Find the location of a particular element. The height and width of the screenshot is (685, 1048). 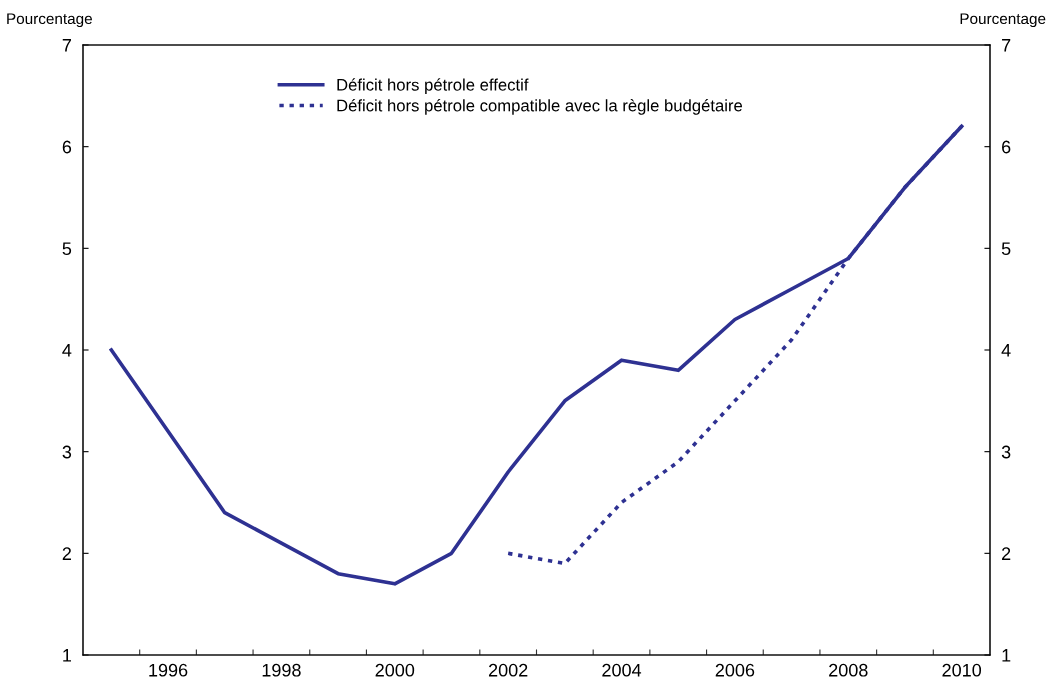

y2-axis-title: Pourcentage is located at coordinates (1003, 20).